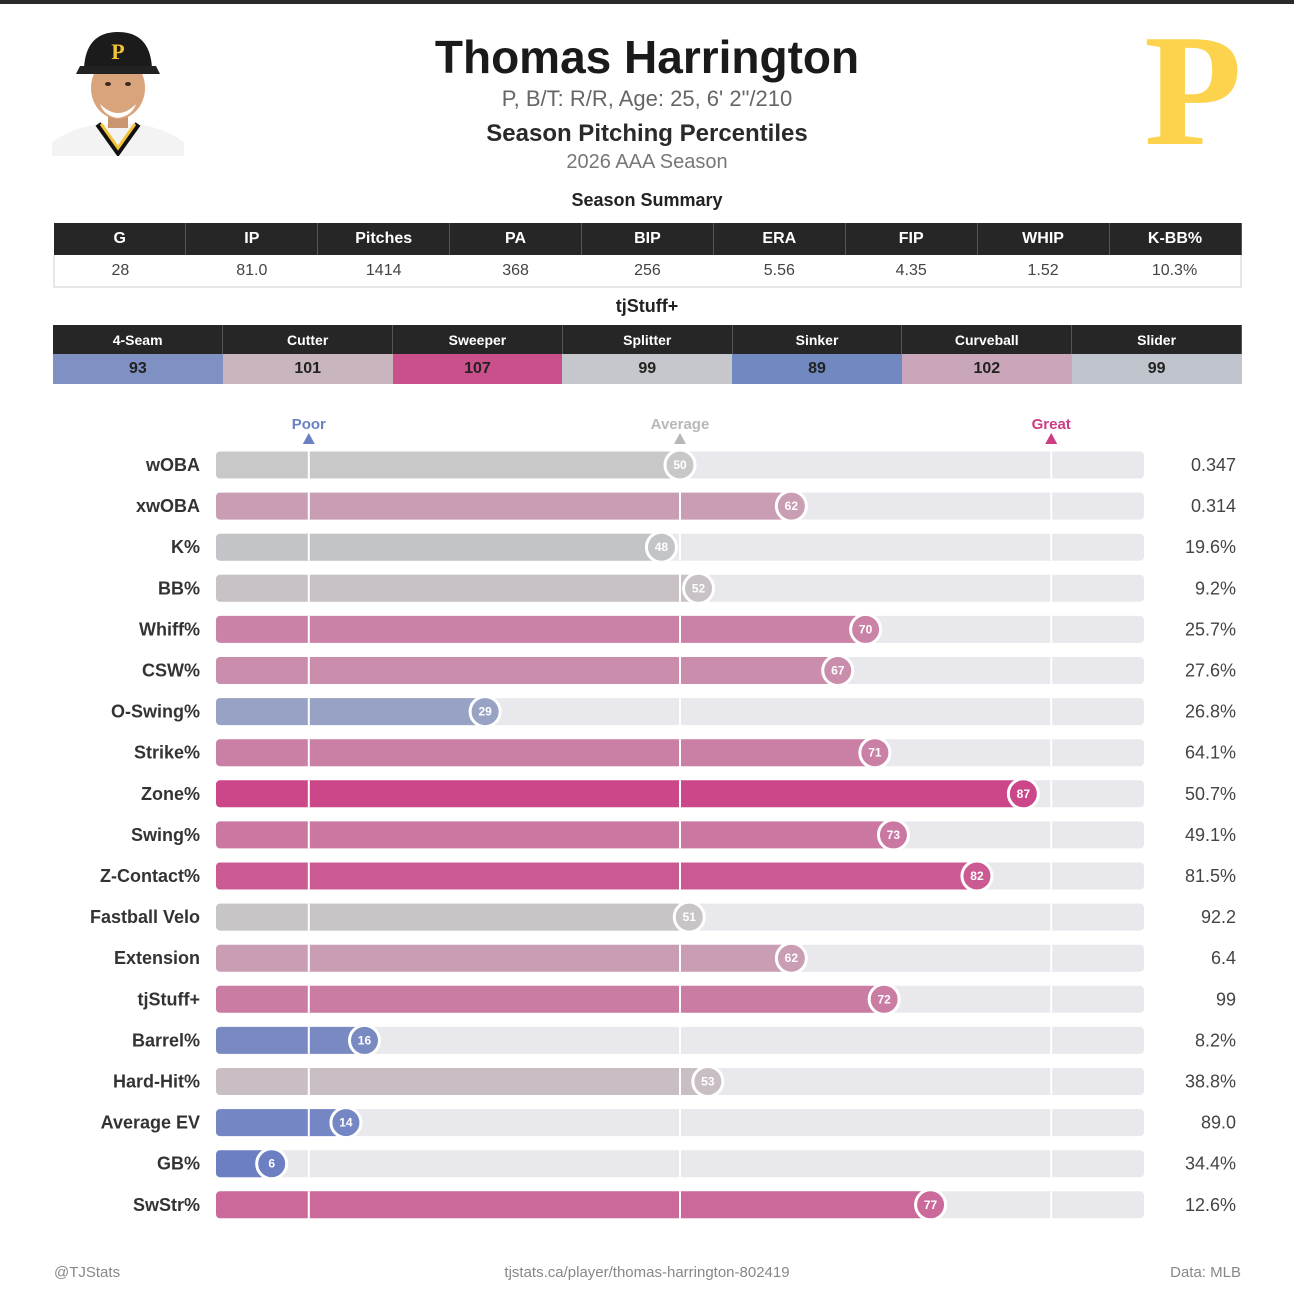 This screenshot has height=1290, width=1294. Describe the element at coordinates (931, 1205) in the screenshot. I see `percentile-label: 77` at that location.